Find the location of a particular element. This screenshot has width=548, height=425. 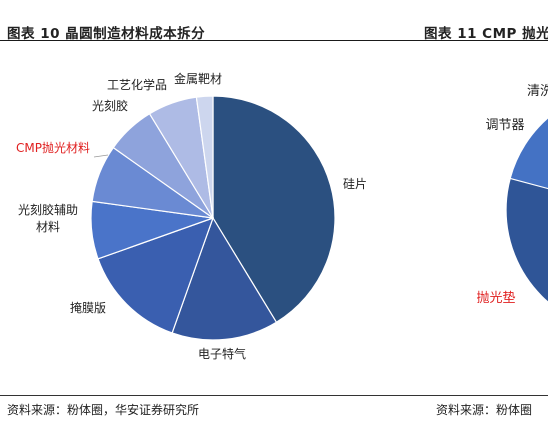

slice-label-2: 电子特气 is located at coordinates (222, 353).